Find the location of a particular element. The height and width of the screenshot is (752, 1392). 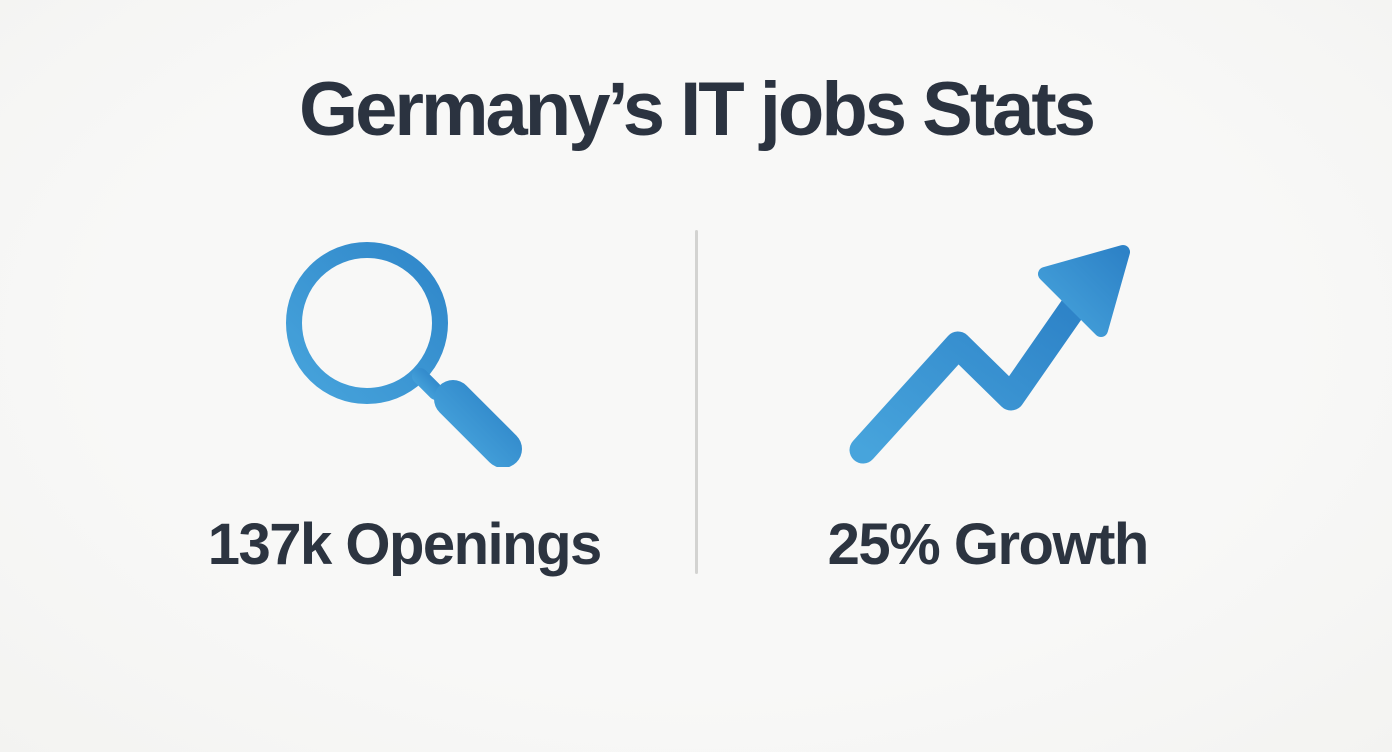

page-title: Germany’s IT jobs Stats is located at coordinates (697, 109).